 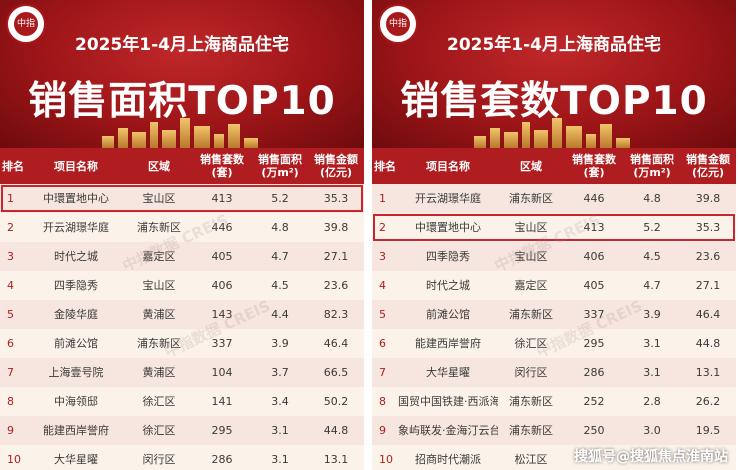 I want to click on rank-cell: 10, so click(x=386, y=459).